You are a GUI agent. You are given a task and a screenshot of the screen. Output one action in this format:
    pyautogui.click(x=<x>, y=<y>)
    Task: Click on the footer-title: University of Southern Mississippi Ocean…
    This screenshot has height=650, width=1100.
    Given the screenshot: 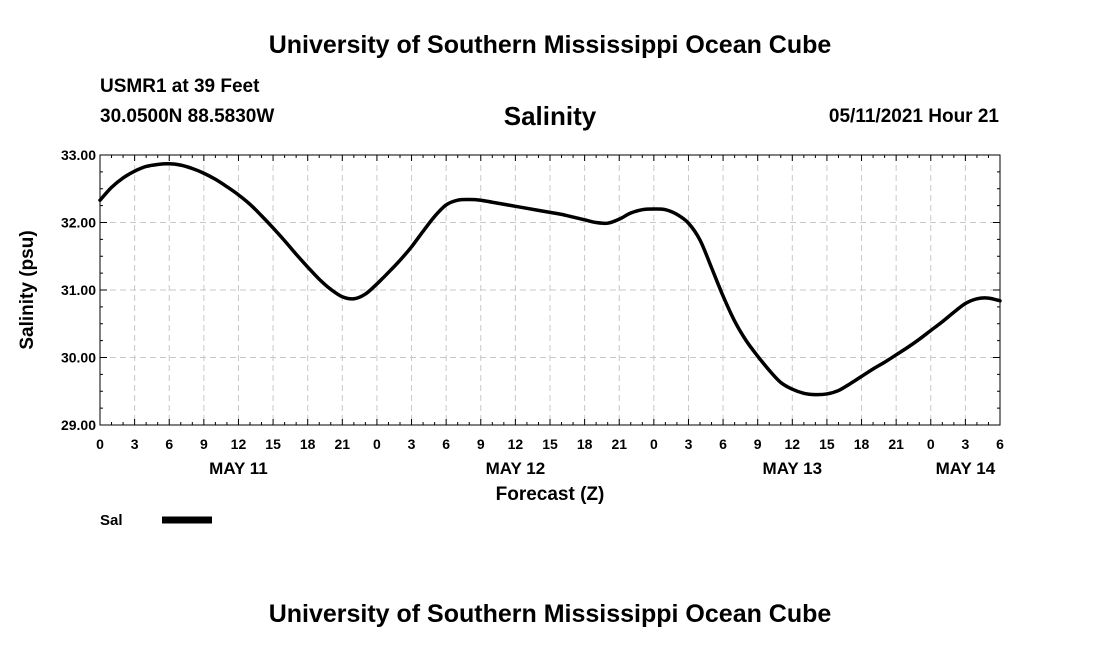 What is the action you would take?
    pyautogui.click(x=550, y=614)
    